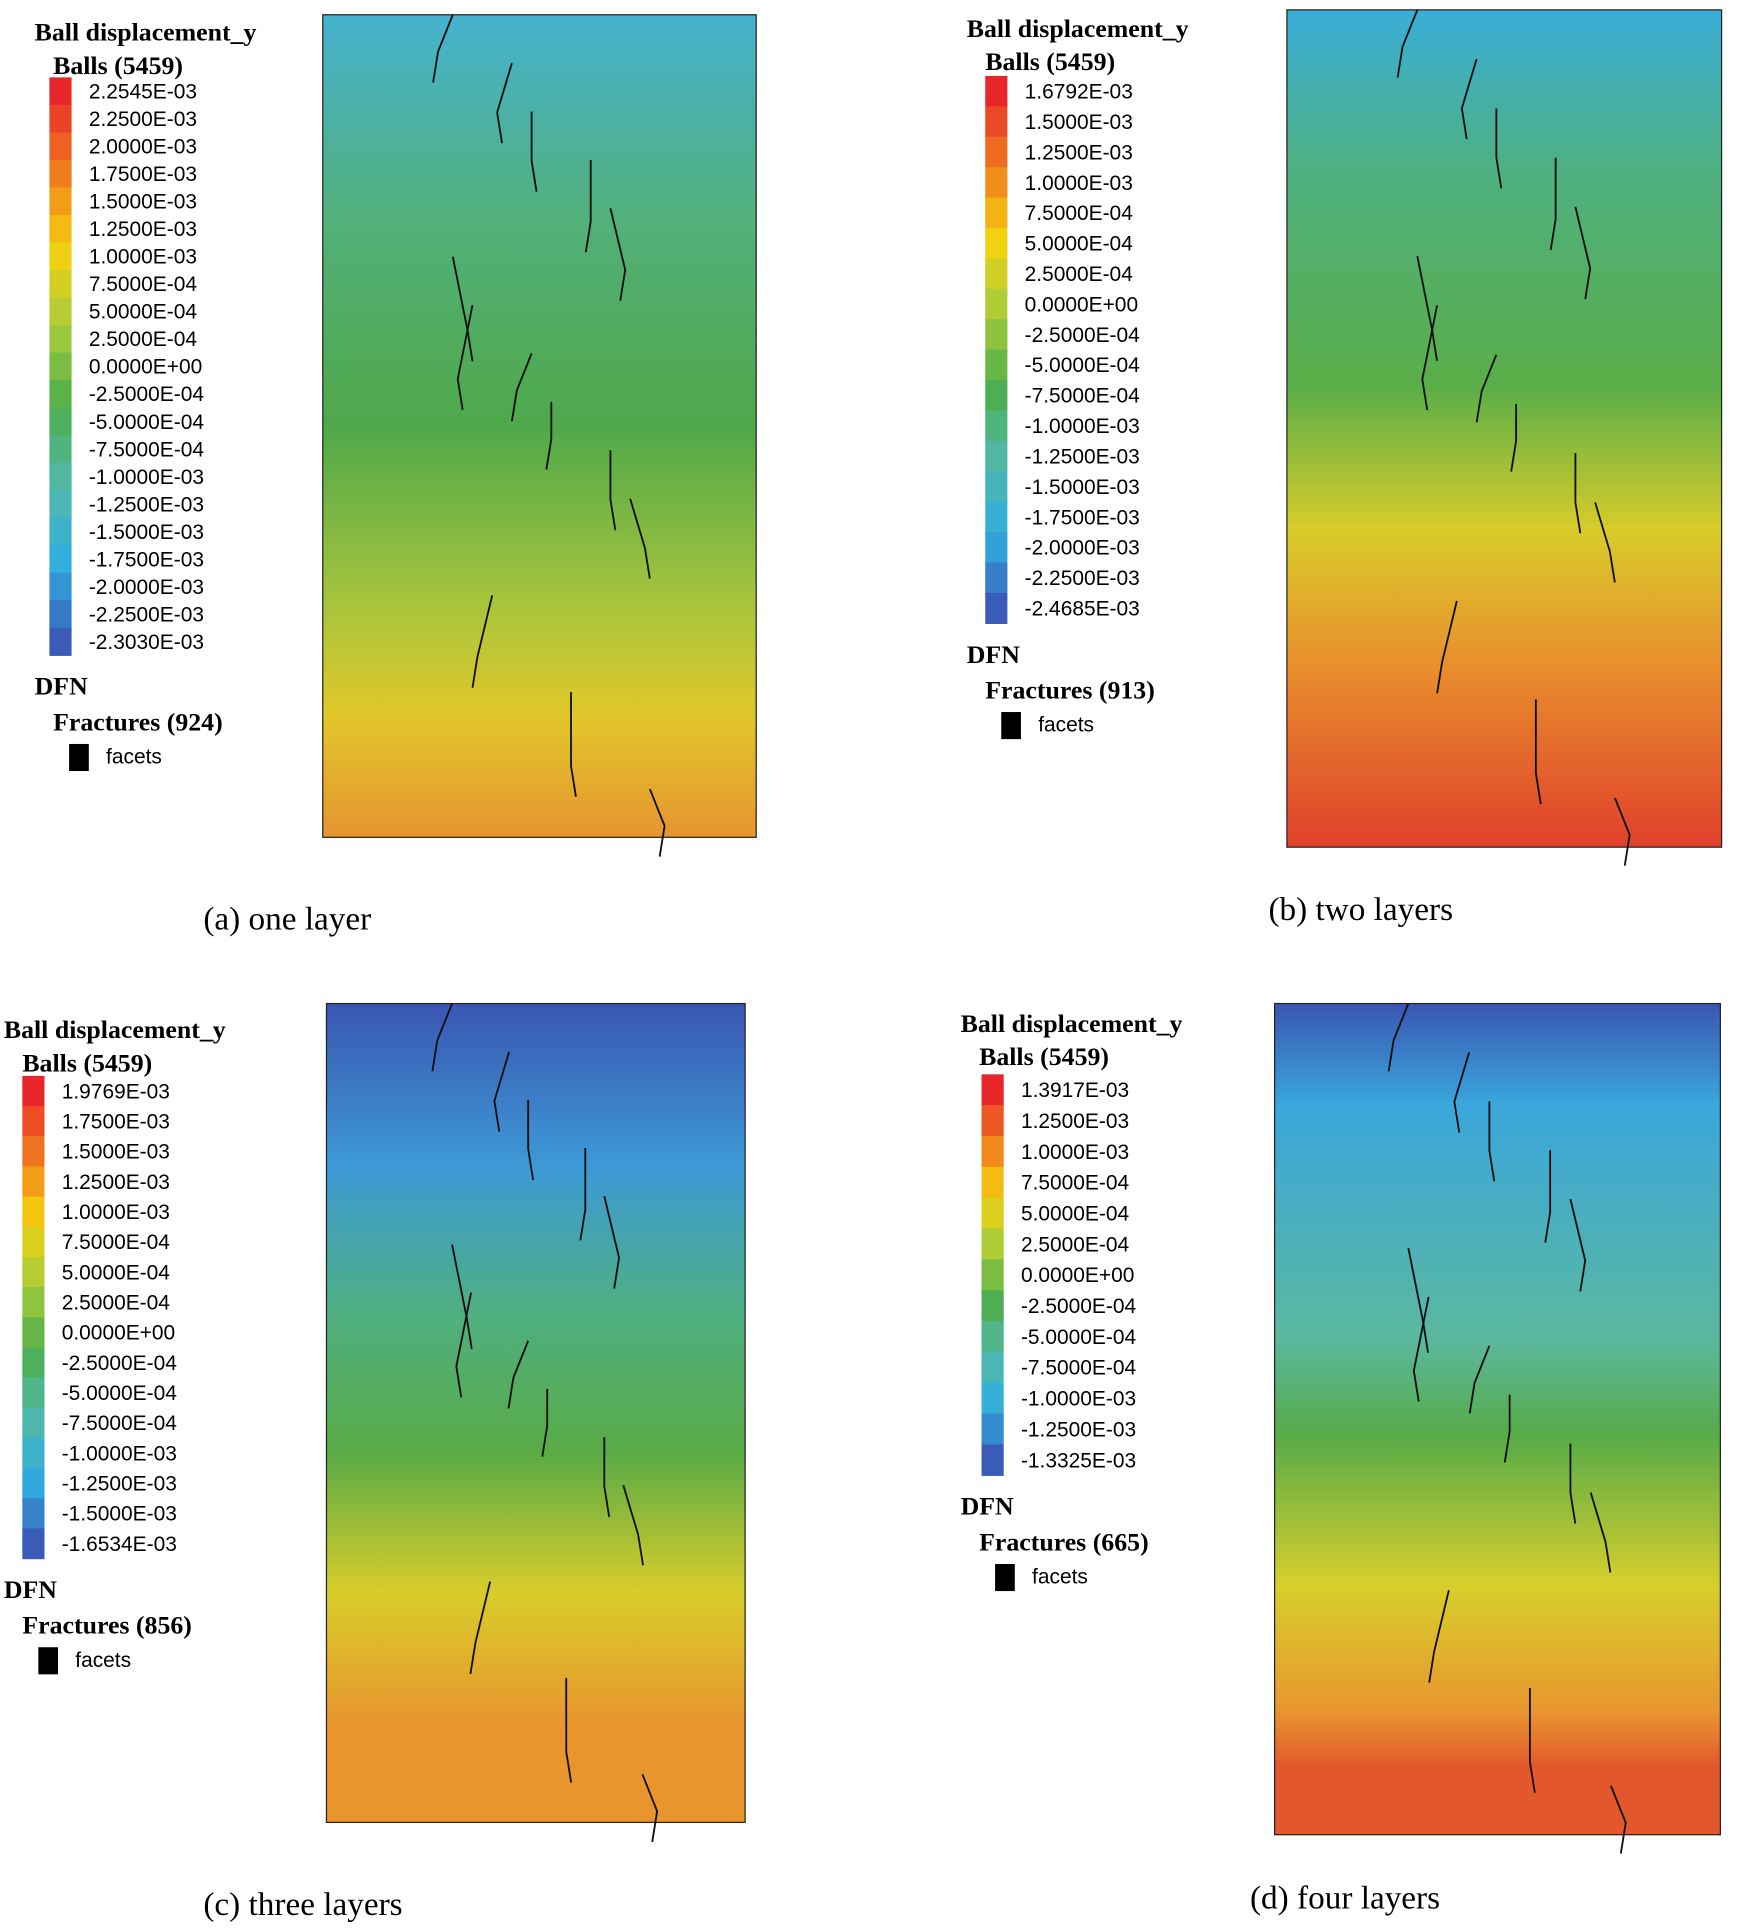 Image resolution: width=1755 pixels, height=1932 pixels. What do you see at coordinates (116, 1122) in the screenshot?
I see `legend-entry: 1.7500E-03` at bounding box center [116, 1122].